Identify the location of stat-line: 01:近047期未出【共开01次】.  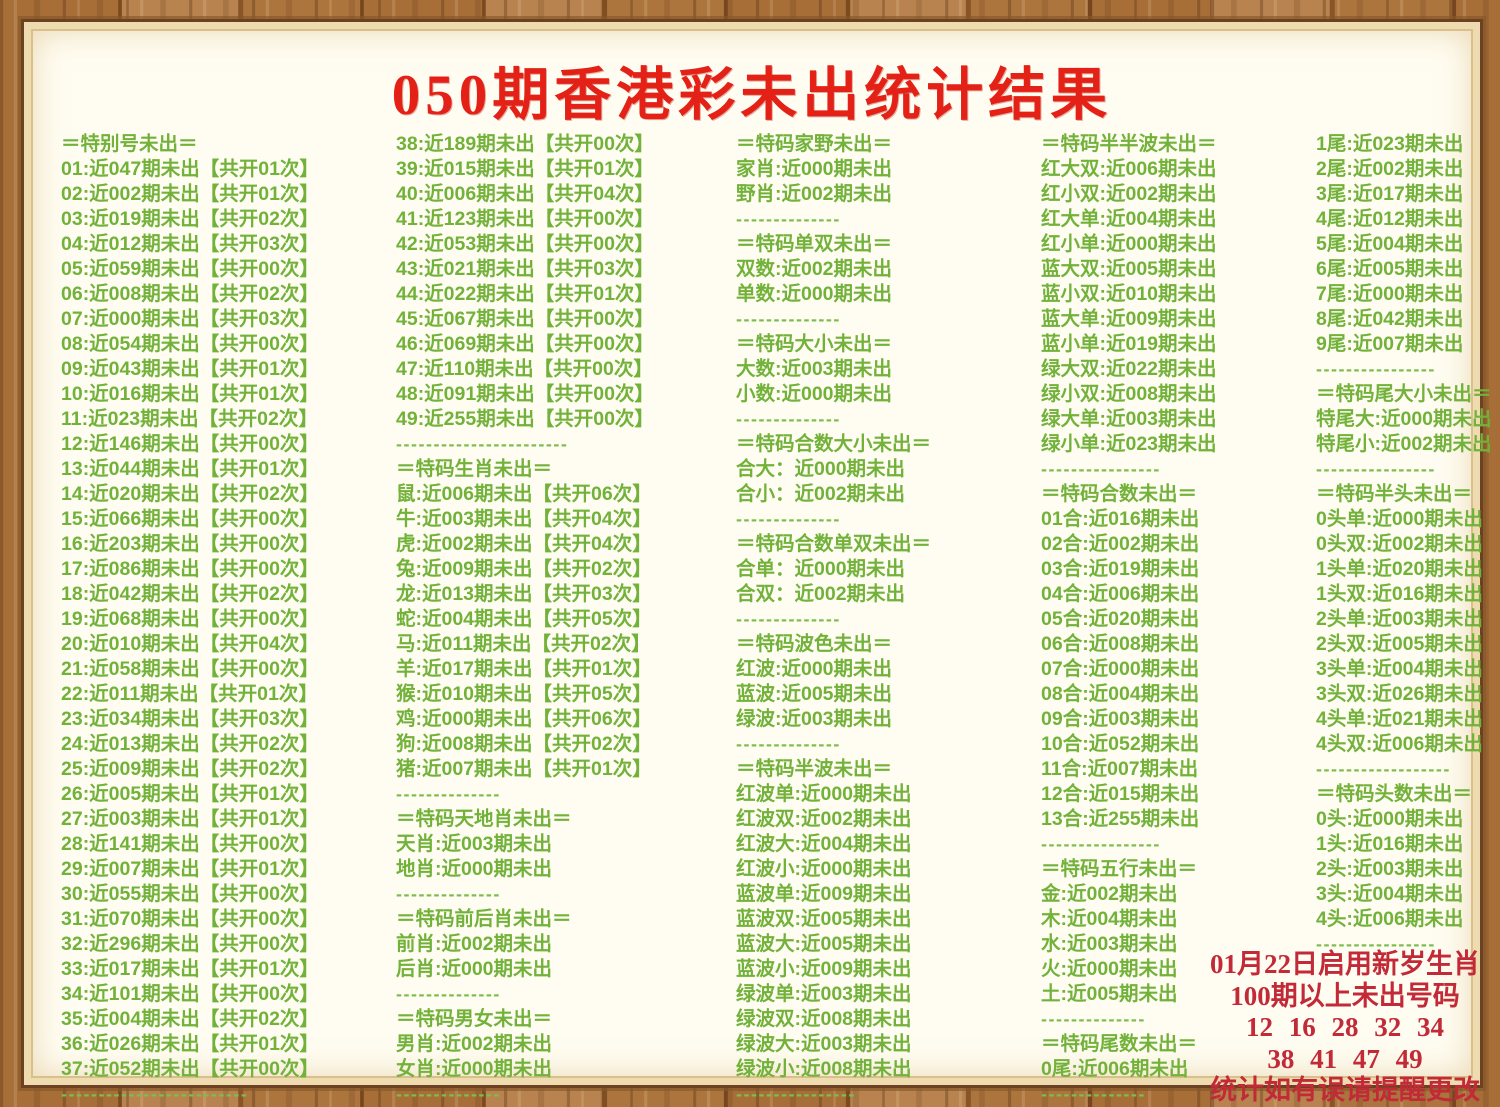
(190, 169).